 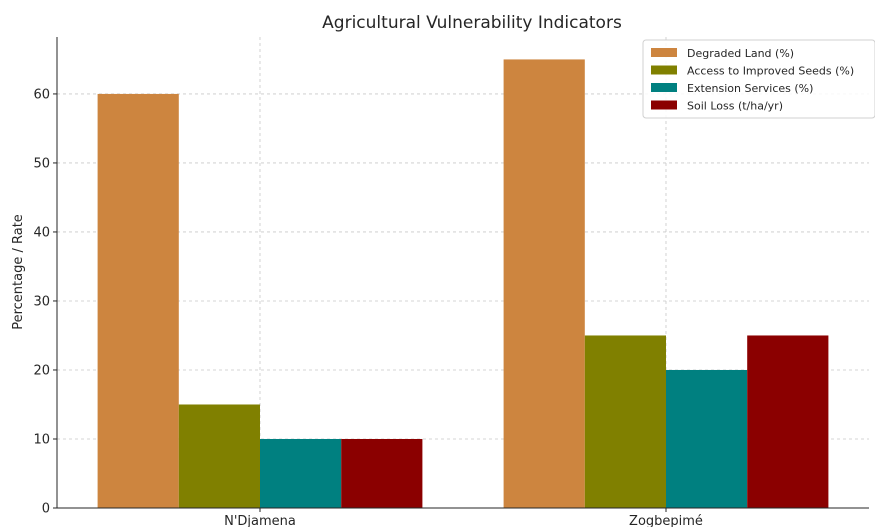 What do you see at coordinates (740, 53) in the screenshot?
I see `legend-label: Degraded Land (%)` at bounding box center [740, 53].